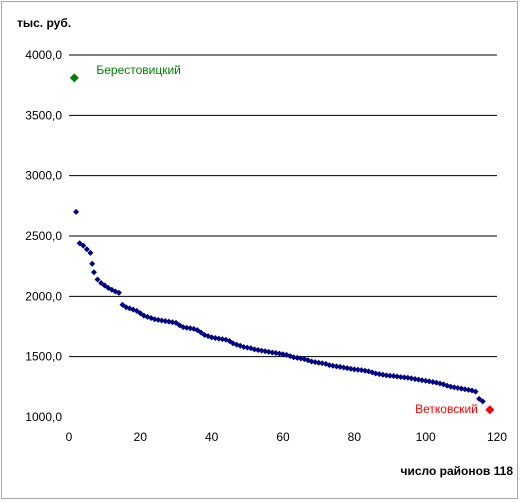 Image resolution: width=521 pixels, height=502 pixels. I want to click on x-tick-label: 120, so click(497, 437).